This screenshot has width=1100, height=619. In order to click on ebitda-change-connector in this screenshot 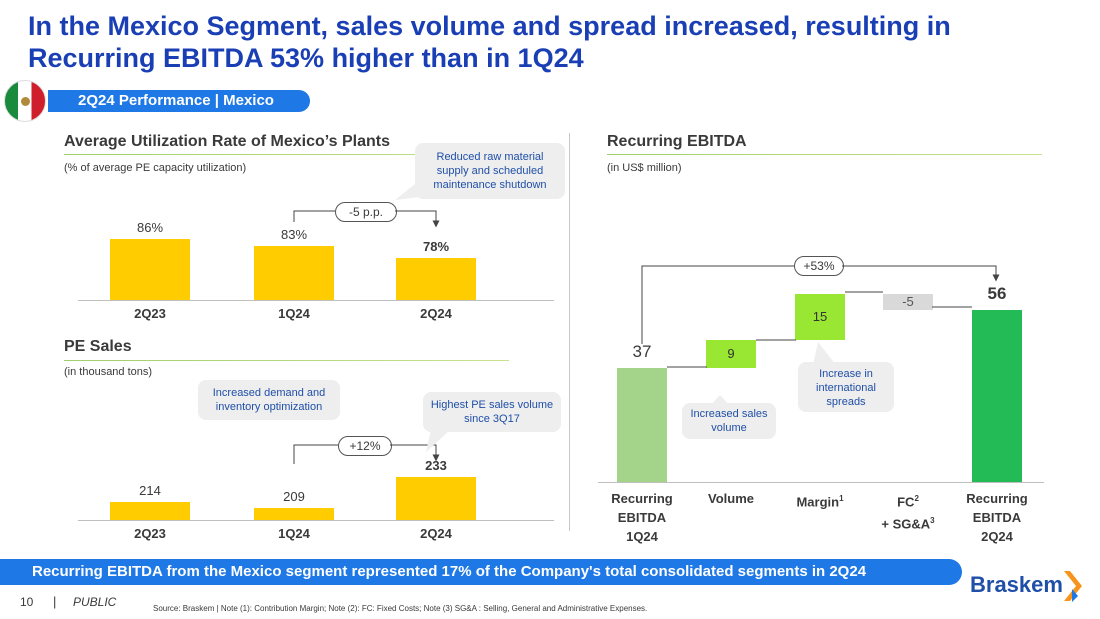, I will do `click(818, 304)`.